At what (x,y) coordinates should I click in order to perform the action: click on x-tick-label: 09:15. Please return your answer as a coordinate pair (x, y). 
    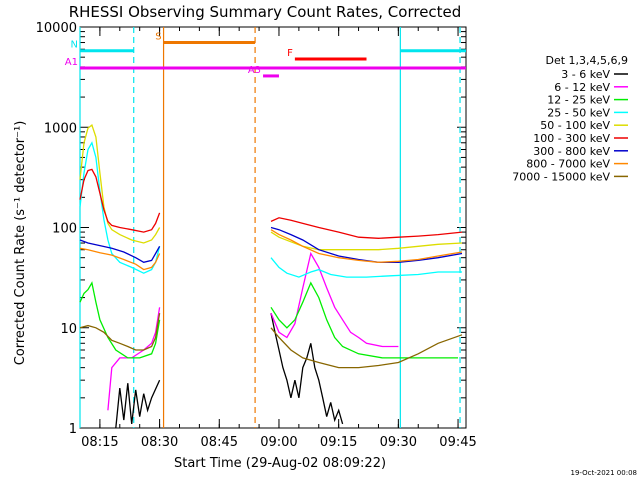
    Looking at the image, I should click on (338, 442).